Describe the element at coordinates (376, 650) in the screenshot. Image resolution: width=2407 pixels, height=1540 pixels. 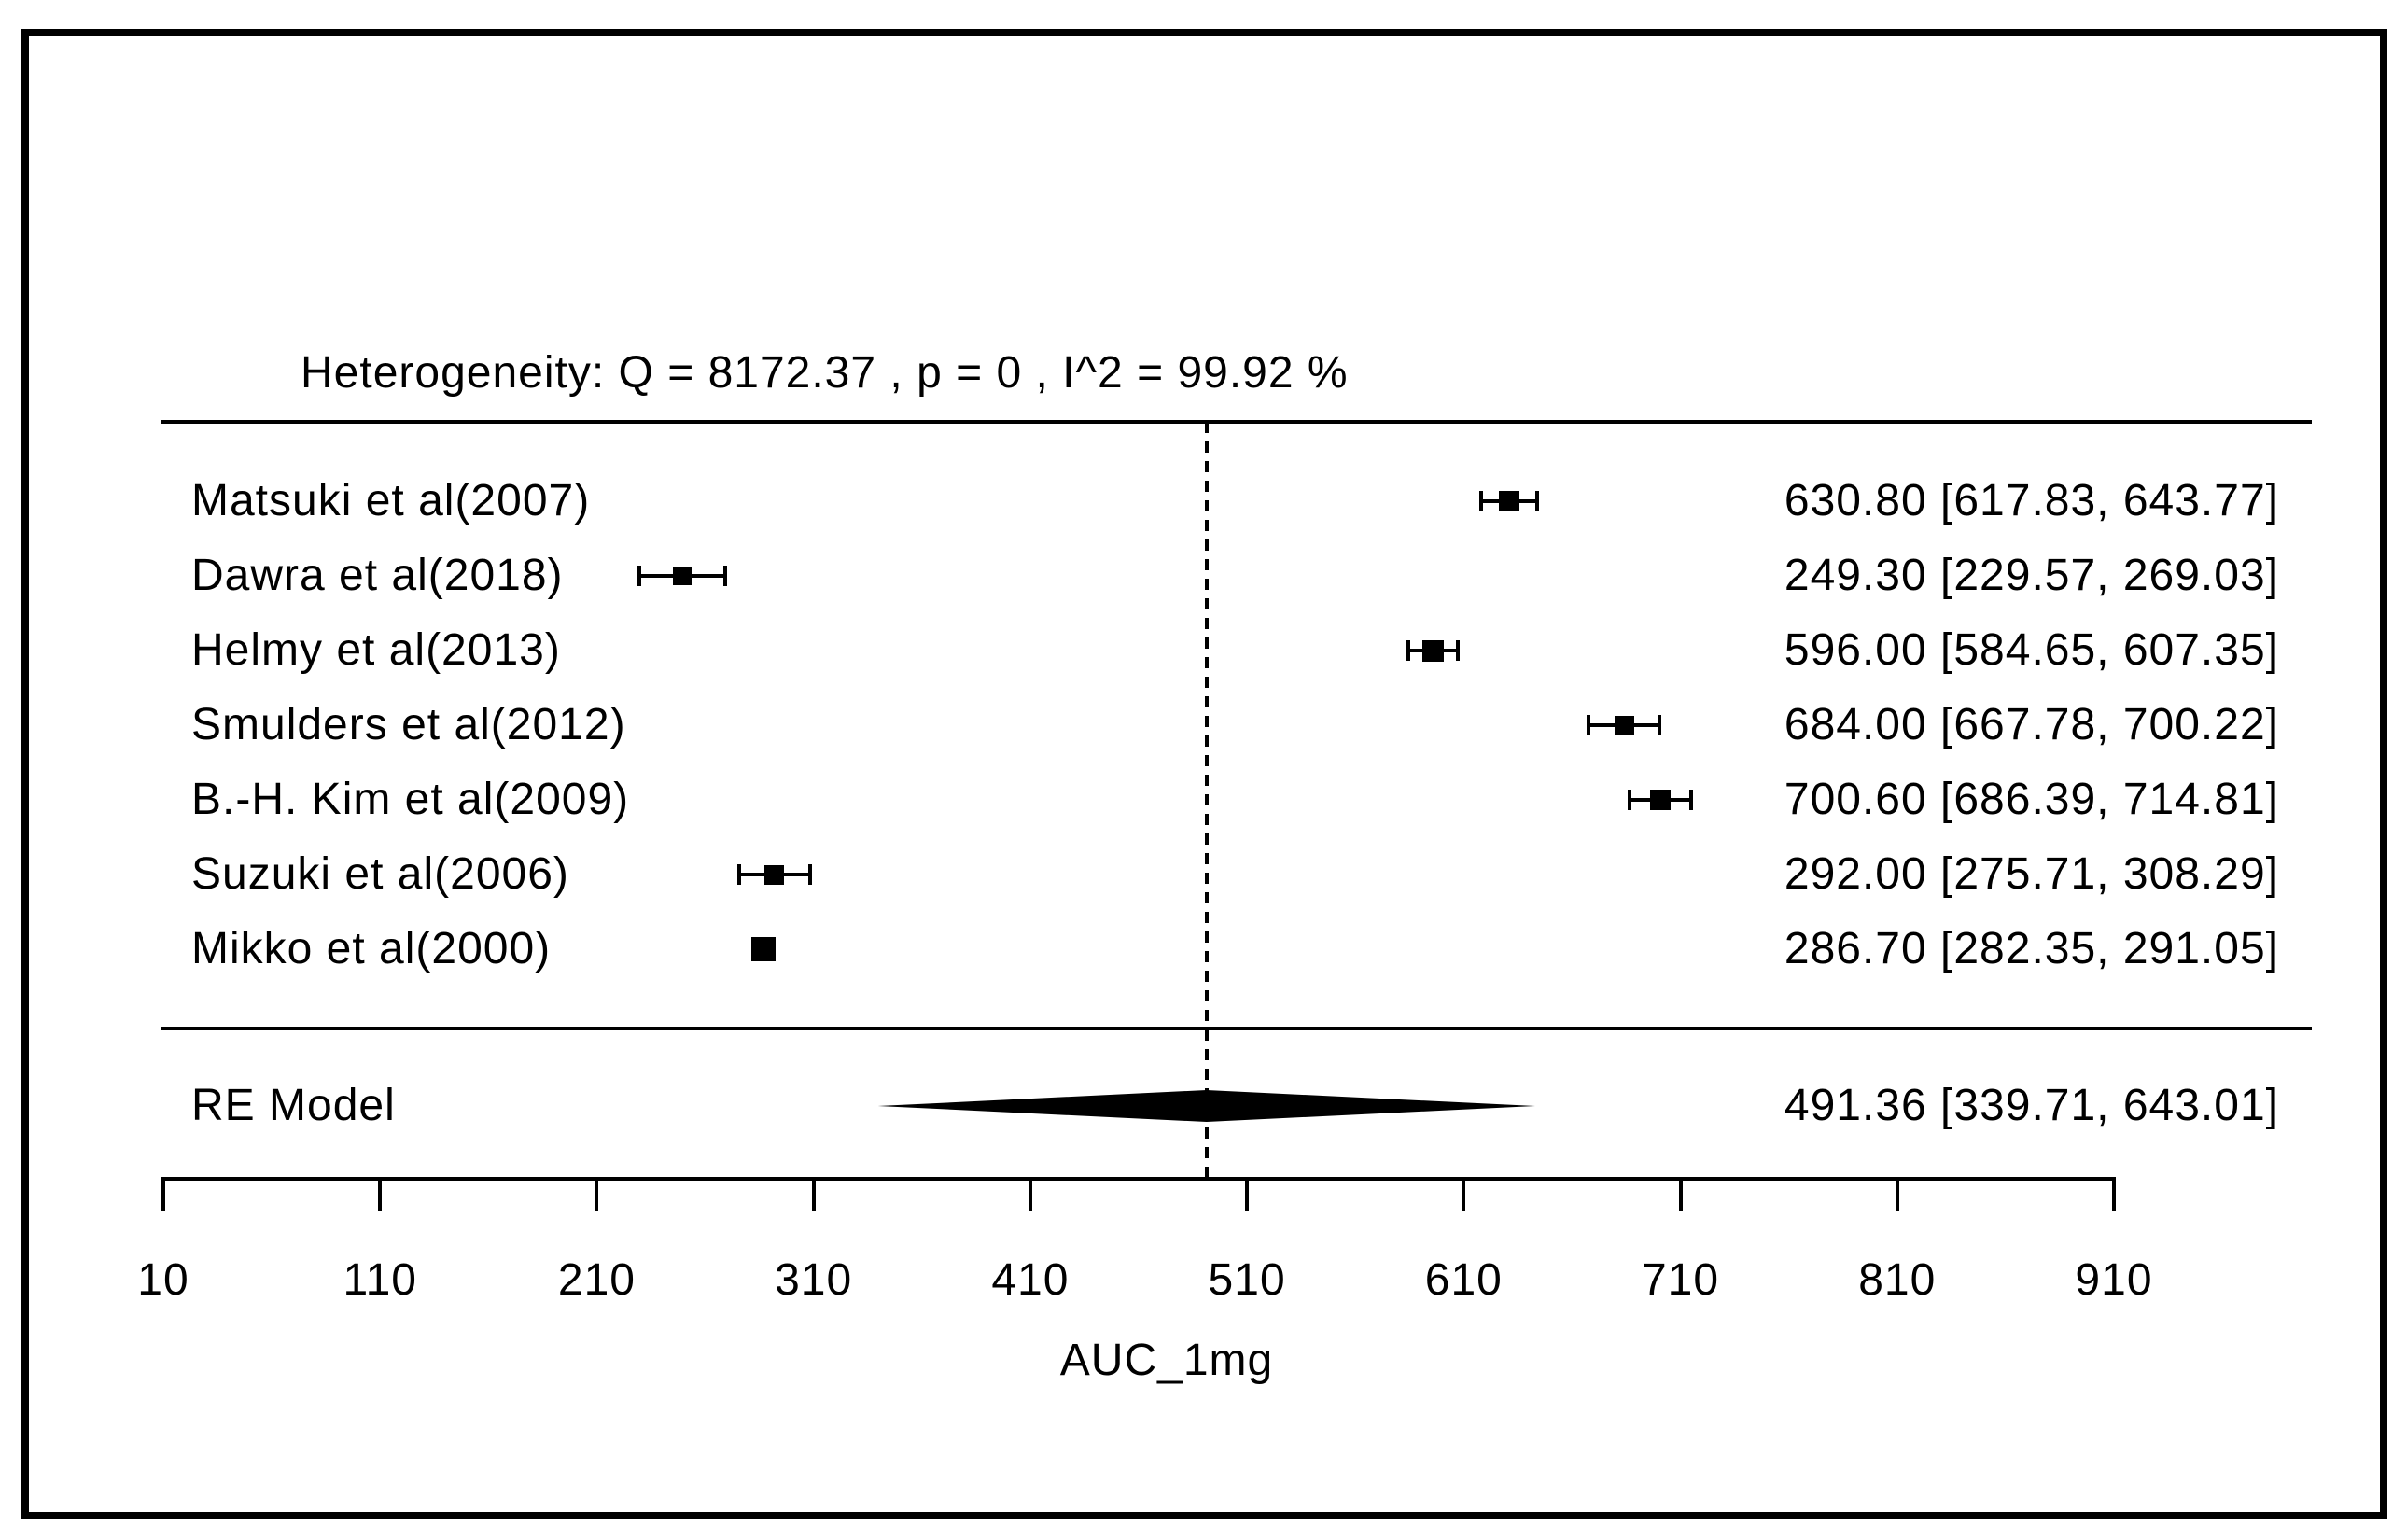
I see `study-label: Helmy et al(2013)` at that location.